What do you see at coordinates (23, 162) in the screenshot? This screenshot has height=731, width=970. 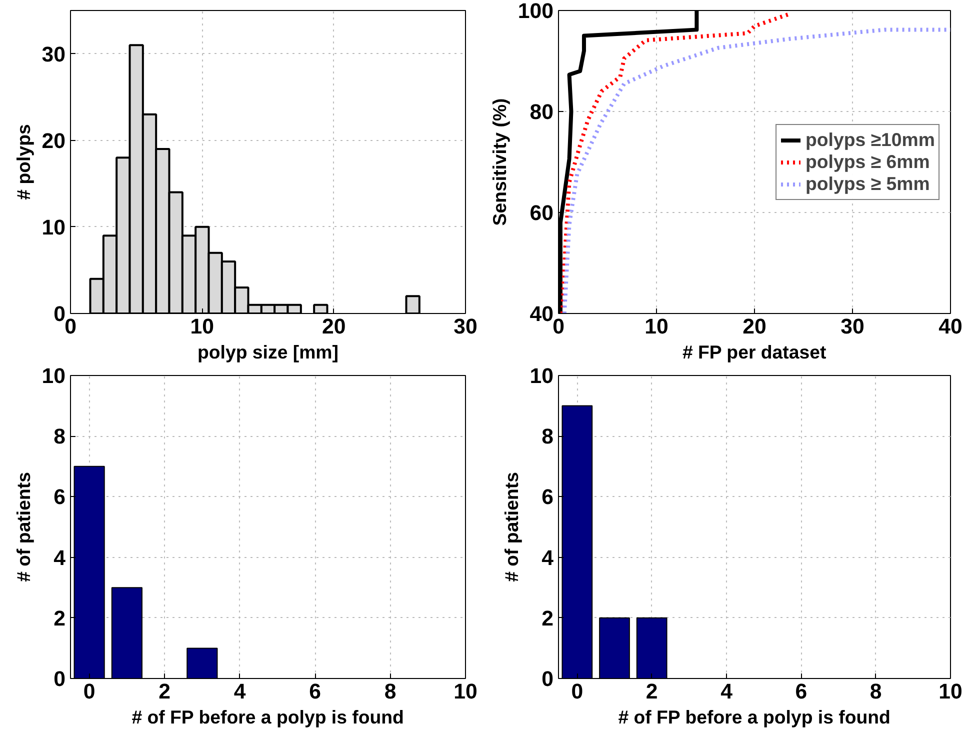 I see `y-axis-title: # polyps` at bounding box center [23, 162].